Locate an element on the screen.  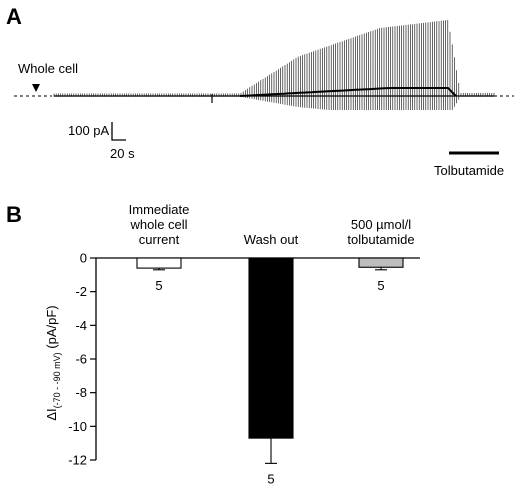
scale-bar is located at coordinates (118, 131).